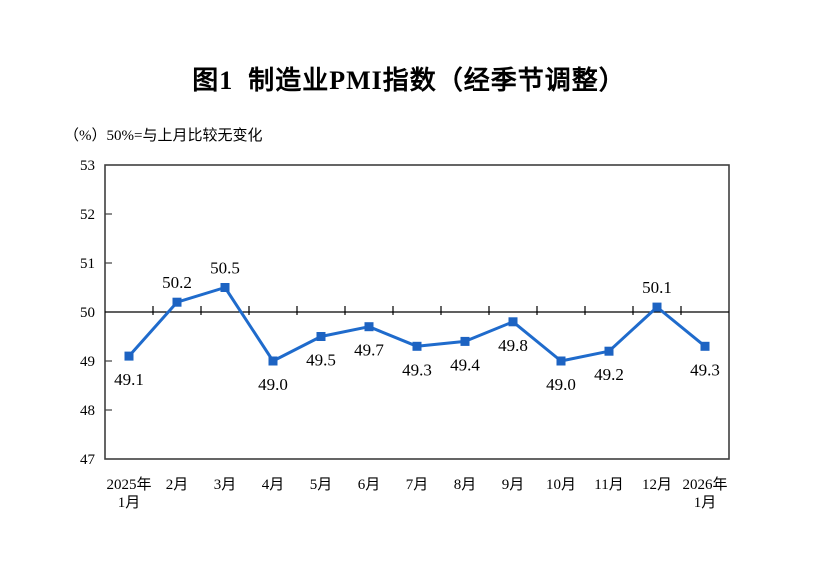 This screenshot has width=818, height=561. What do you see at coordinates (417, 485) in the screenshot?
I see `x-tick-label: 7月` at bounding box center [417, 485].